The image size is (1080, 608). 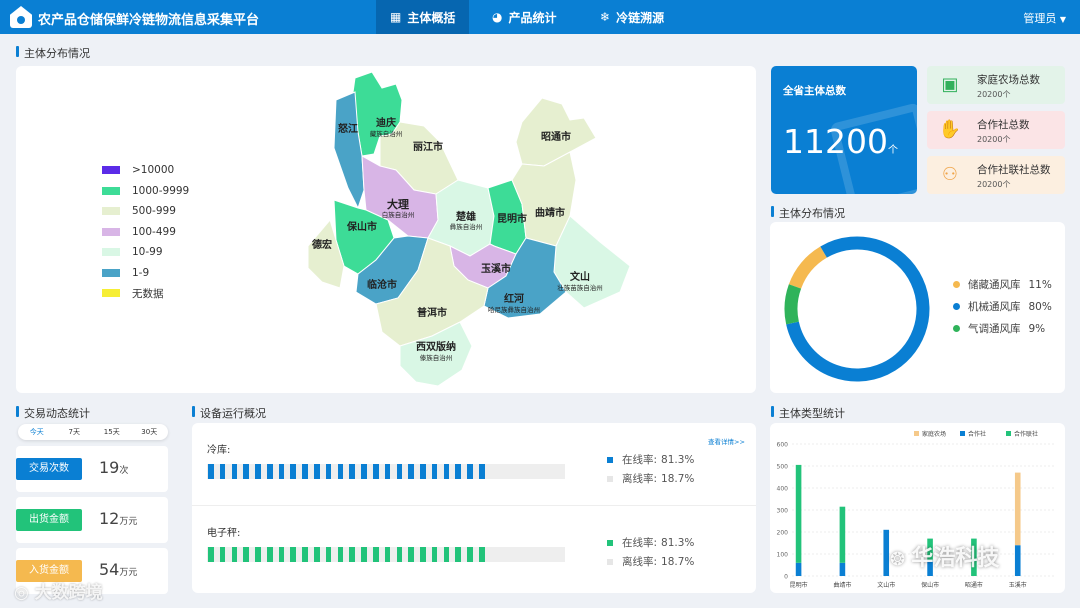 I want to click on y-tick-label: 500, so click(x=783, y=467).